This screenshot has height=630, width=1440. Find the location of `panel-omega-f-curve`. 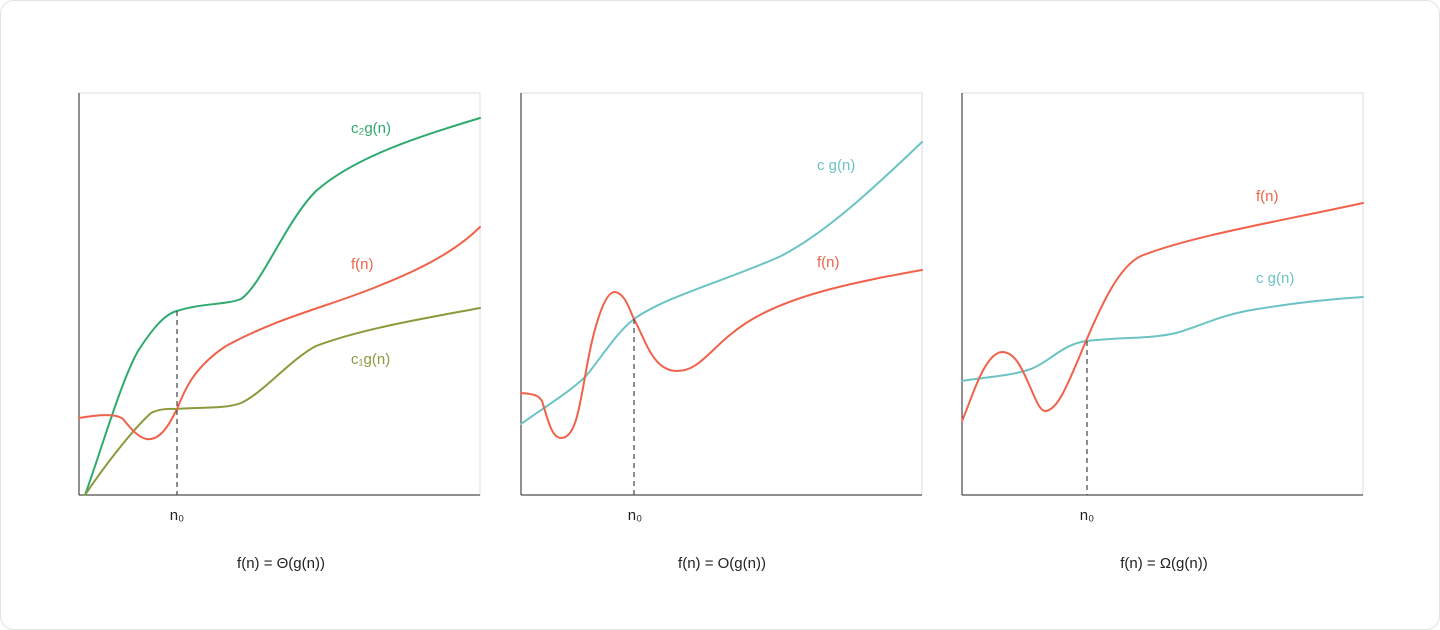

panel-omega-f-curve is located at coordinates (1162, 312).